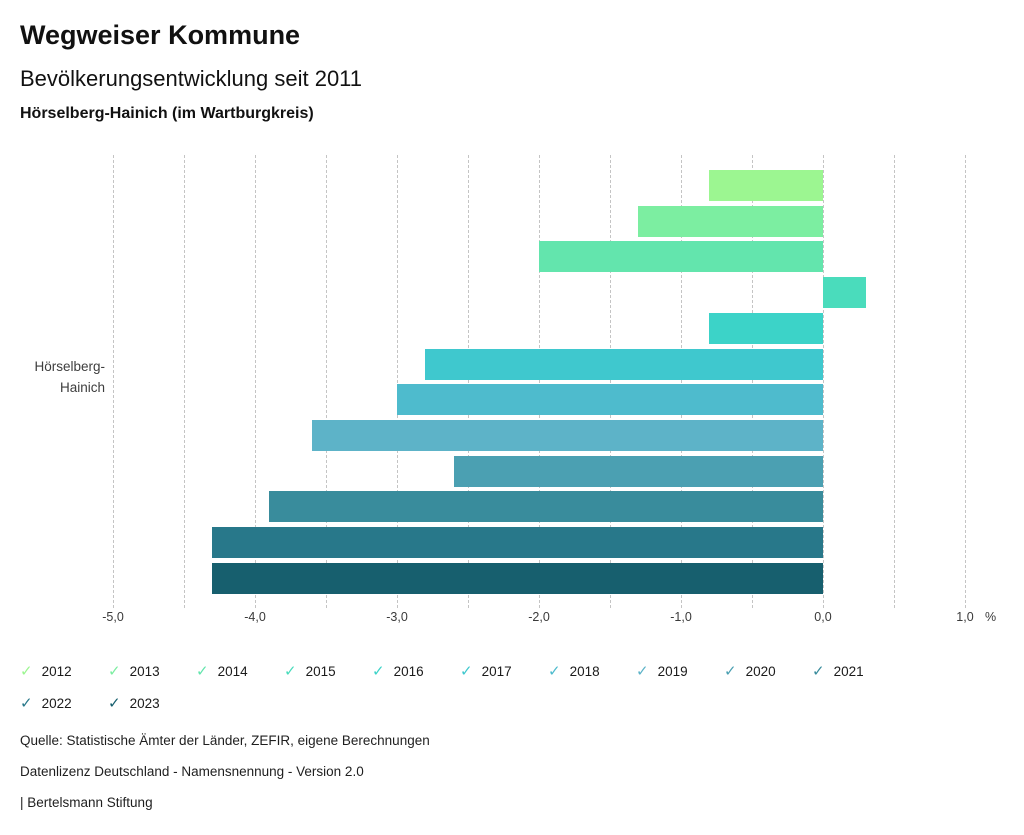 The height and width of the screenshot is (835, 1024). Describe the element at coordinates (255, 617) in the screenshot. I see `x-tick-label: -4,0` at that location.